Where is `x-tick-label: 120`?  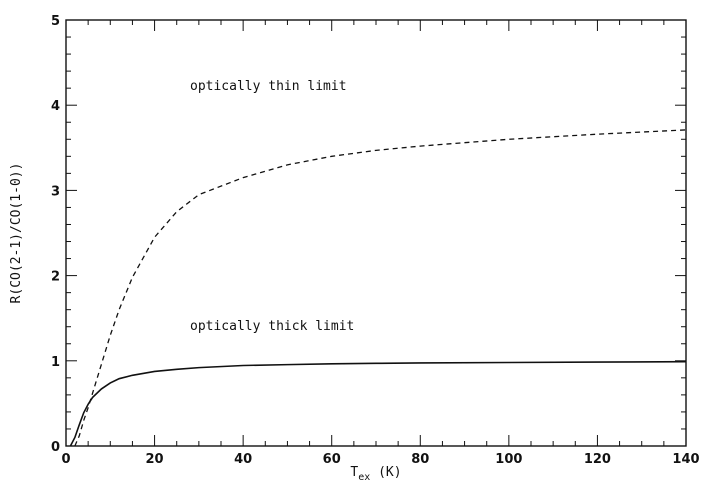
x-tick-label: 120 is located at coordinates (597, 459).